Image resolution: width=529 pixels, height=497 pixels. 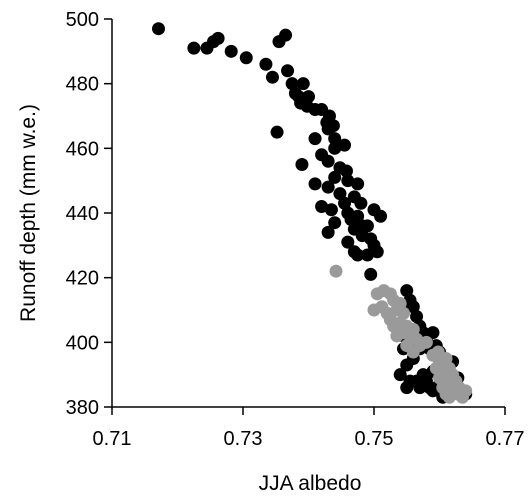 What do you see at coordinates (82, 408) in the screenshot?
I see `y-tick-label: 380` at bounding box center [82, 408].